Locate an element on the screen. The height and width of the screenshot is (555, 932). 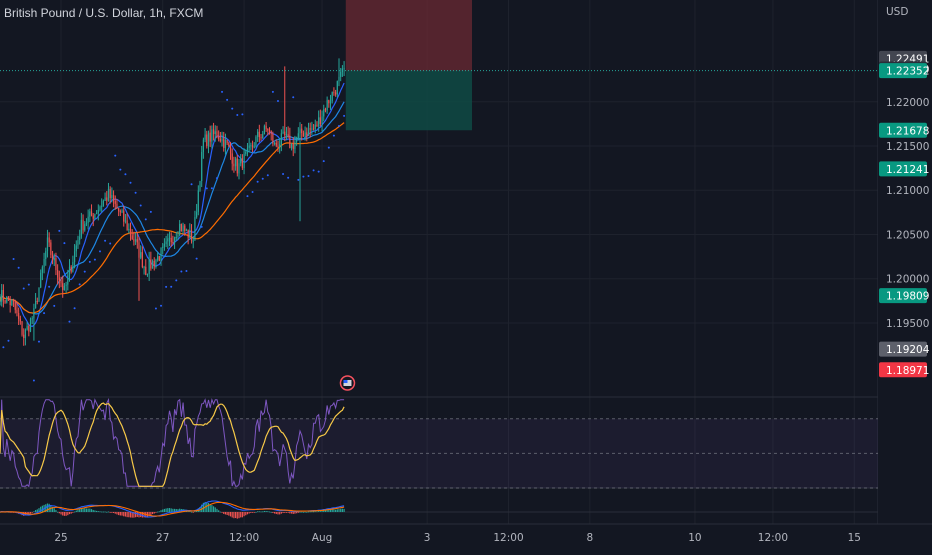
time-tick-label: 10 is located at coordinates (694, 538).